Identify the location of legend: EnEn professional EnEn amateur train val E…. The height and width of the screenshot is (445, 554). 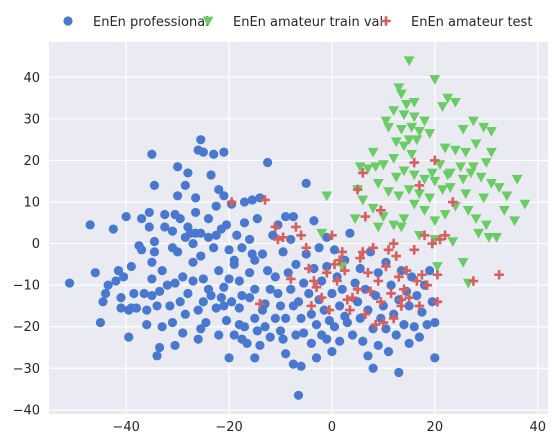
(297, 22).